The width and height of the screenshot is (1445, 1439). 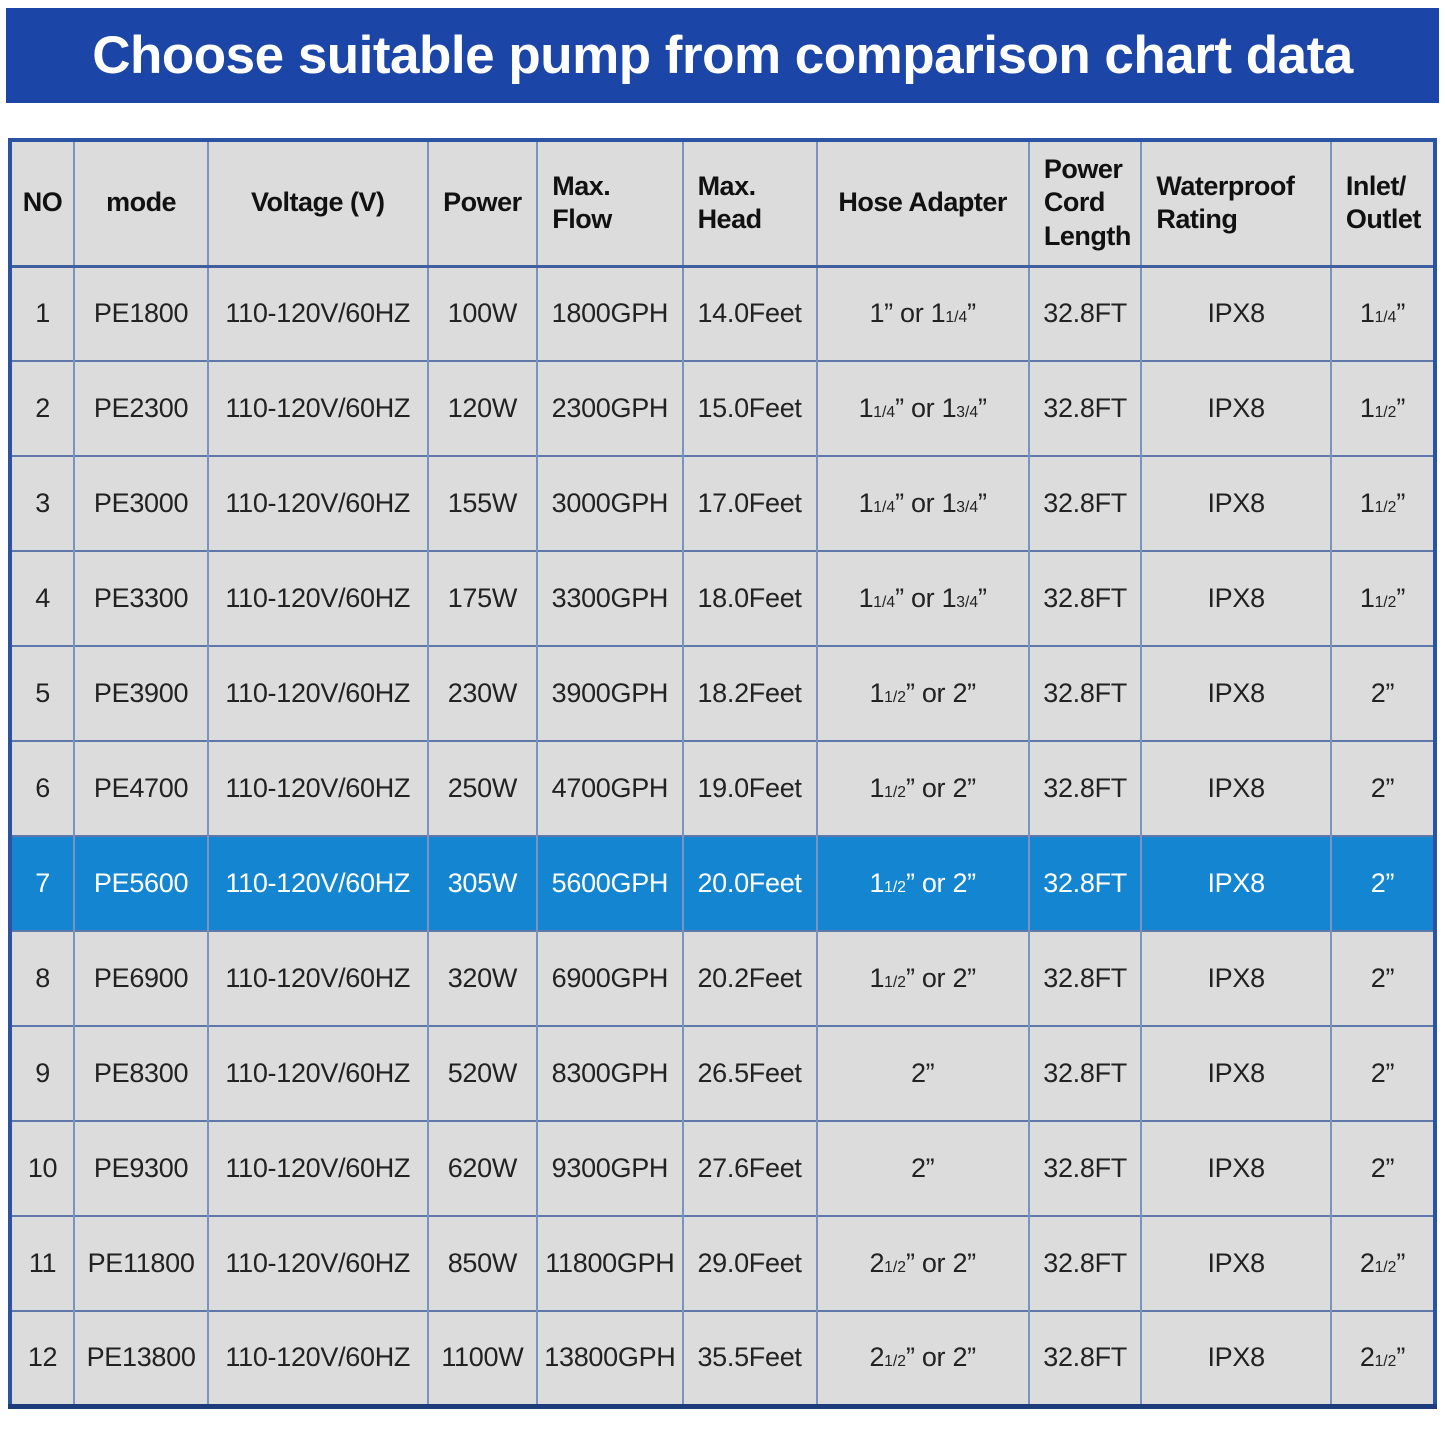 I want to click on cell-no: 4, so click(x=42, y=598).